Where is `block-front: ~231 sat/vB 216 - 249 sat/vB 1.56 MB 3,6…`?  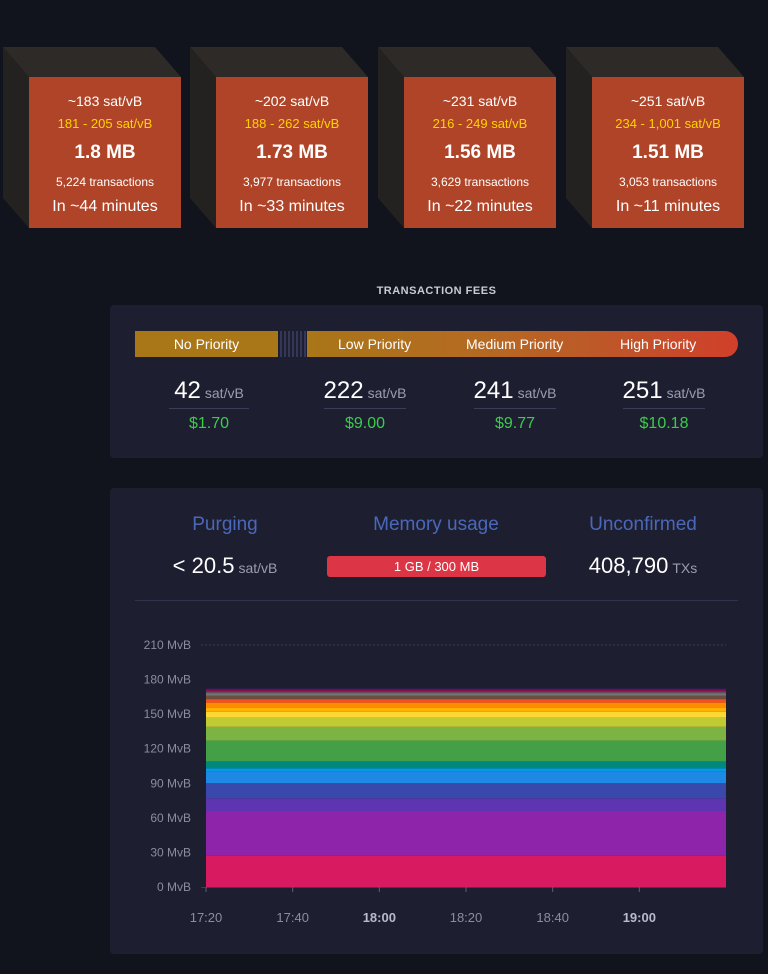 block-front: ~231 sat/vB 216 - 249 sat/vB 1.56 MB 3,6… is located at coordinates (480, 152).